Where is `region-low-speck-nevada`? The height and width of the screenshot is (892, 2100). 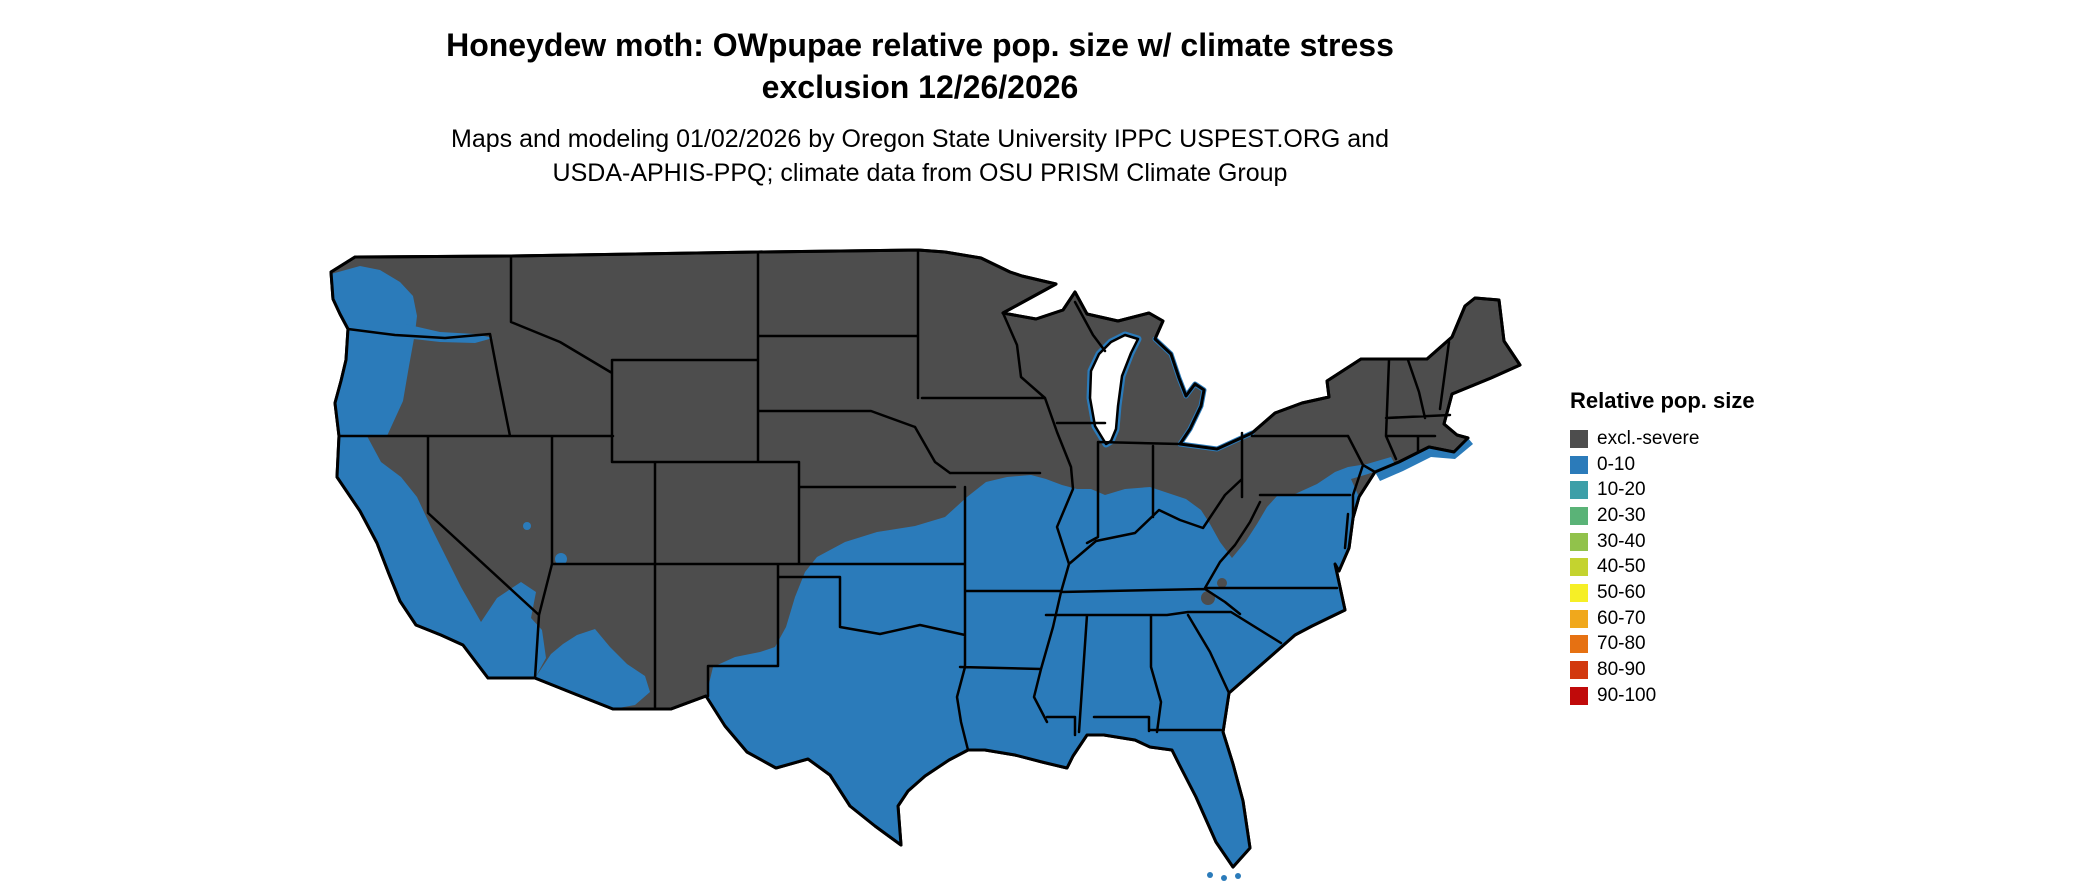 region-low-speck-nevada is located at coordinates (527, 526).